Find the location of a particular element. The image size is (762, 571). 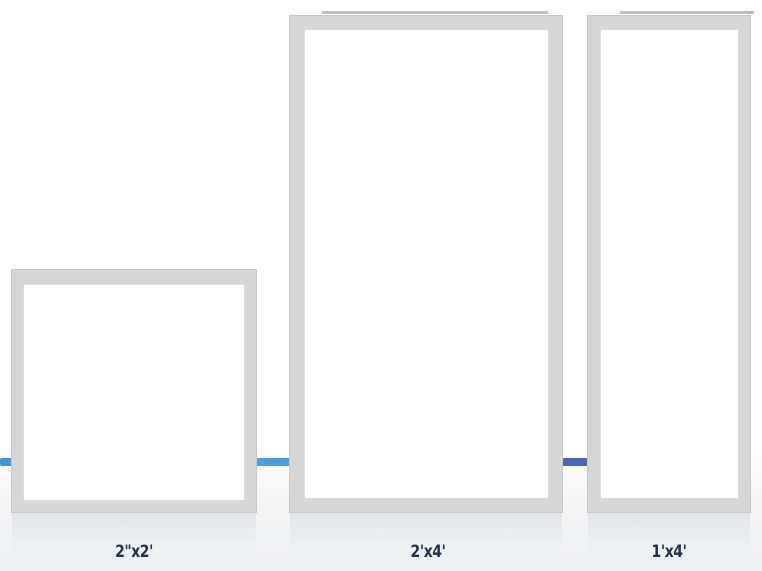

panel-2x2-lens is located at coordinates (134, 392).